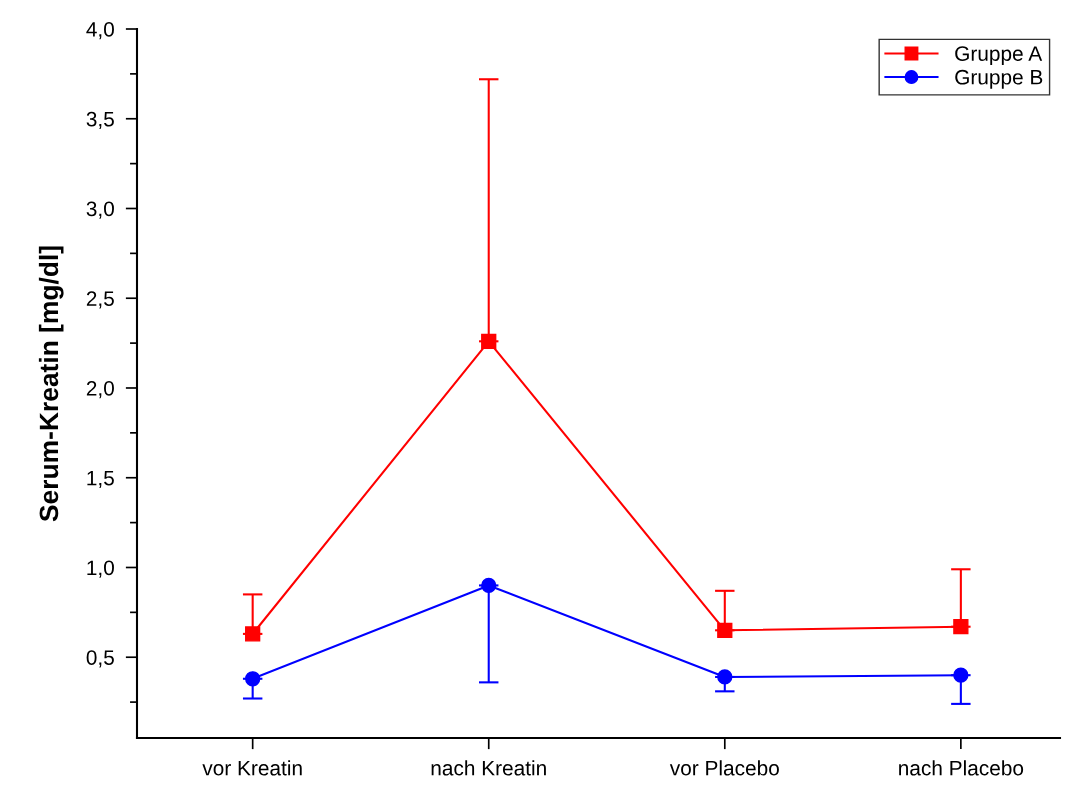 The width and height of the screenshot is (1066, 794). What do you see at coordinates (488, 768) in the screenshot?
I see `x-tick-label: nach Kreatin` at bounding box center [488, 768].